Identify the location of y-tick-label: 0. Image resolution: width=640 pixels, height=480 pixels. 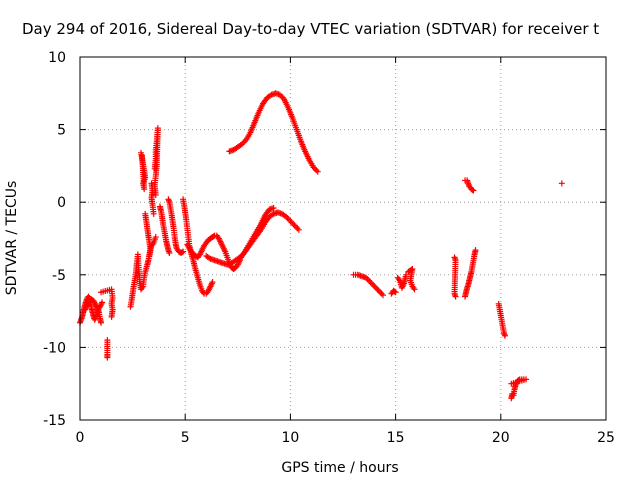
(61, 203).